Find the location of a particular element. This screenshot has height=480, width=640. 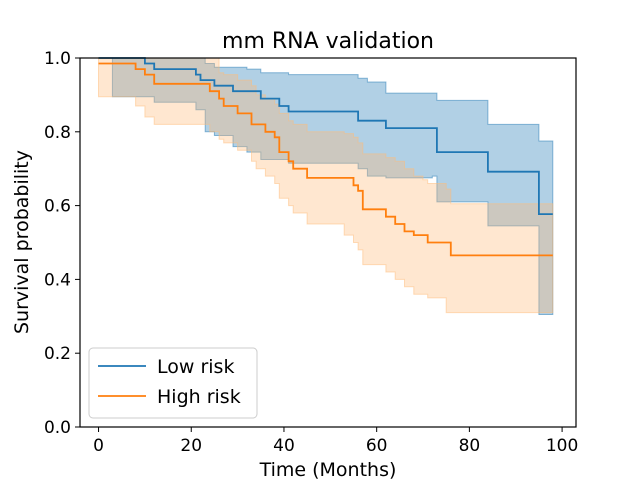

legend: Low risk High risk is located at coordinates (173, 383).